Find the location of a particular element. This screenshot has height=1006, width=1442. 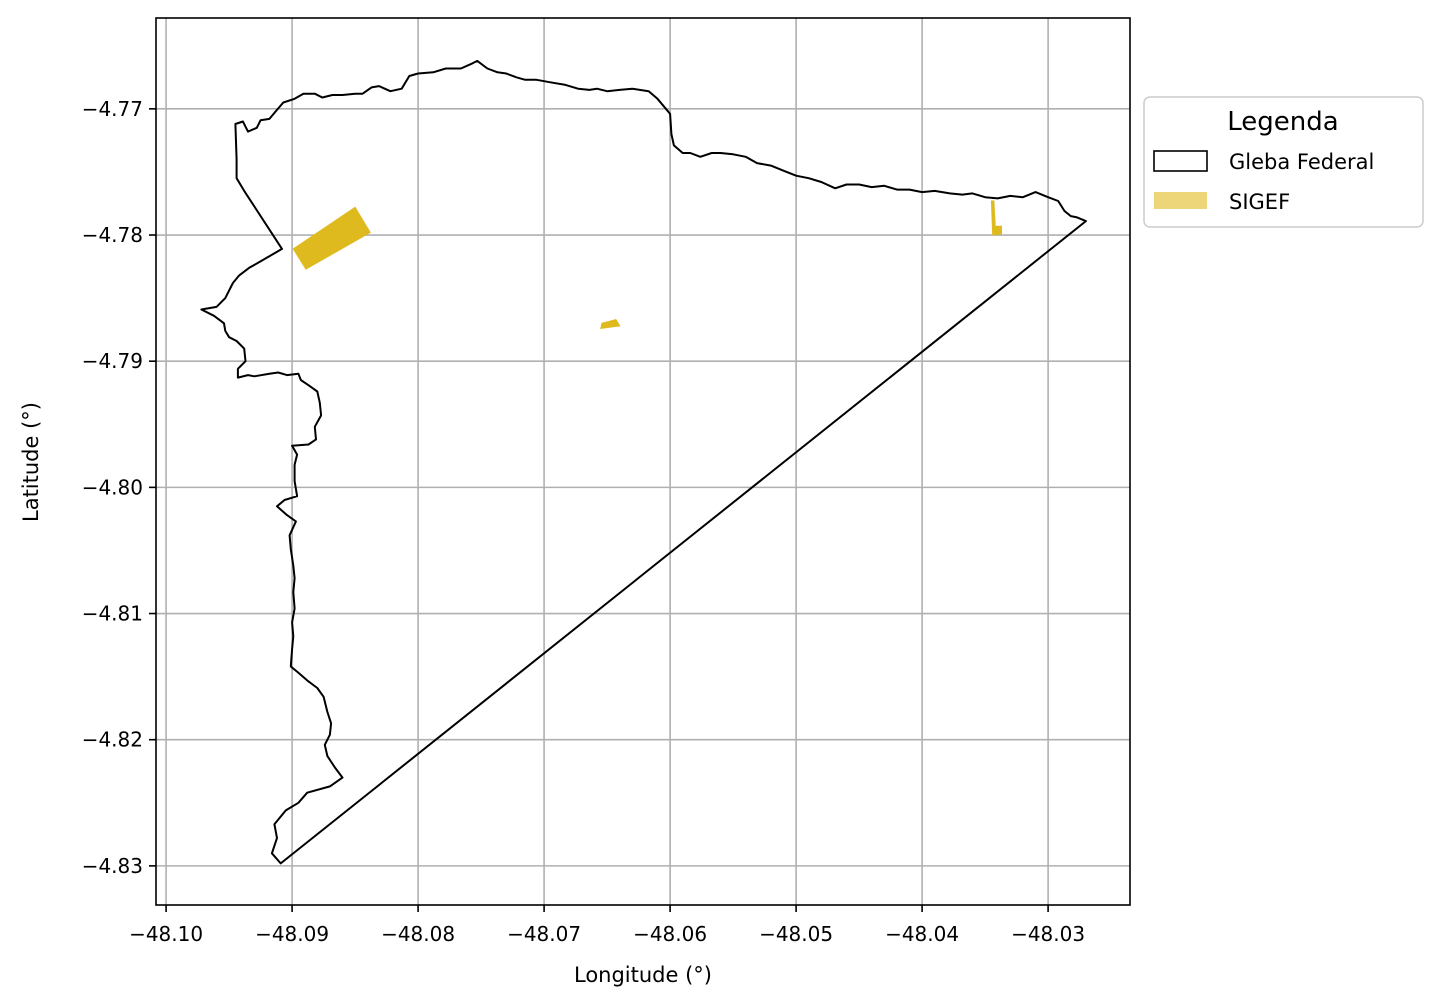

x-tick-label-2: −48.08 is located at coordinates (418, 934).